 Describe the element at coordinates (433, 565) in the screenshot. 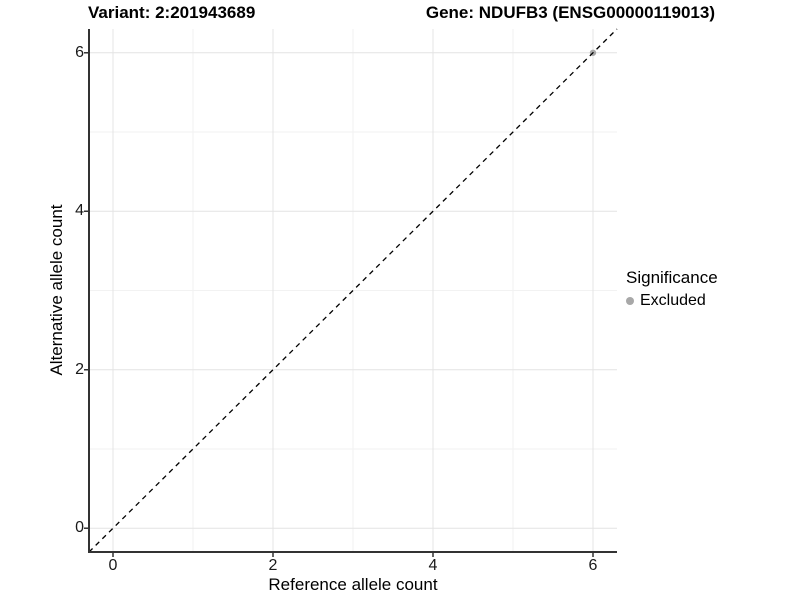

I see `x-tick-label: 4` at that location.